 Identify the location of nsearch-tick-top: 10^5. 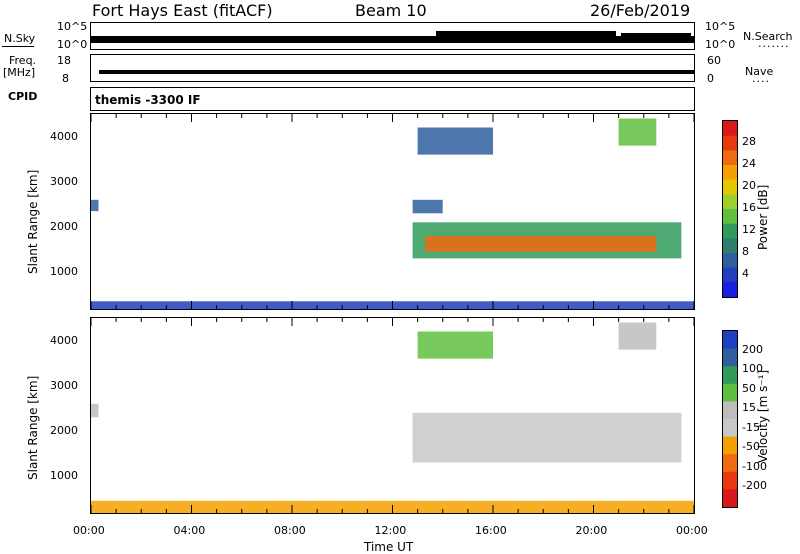
(720, 26).